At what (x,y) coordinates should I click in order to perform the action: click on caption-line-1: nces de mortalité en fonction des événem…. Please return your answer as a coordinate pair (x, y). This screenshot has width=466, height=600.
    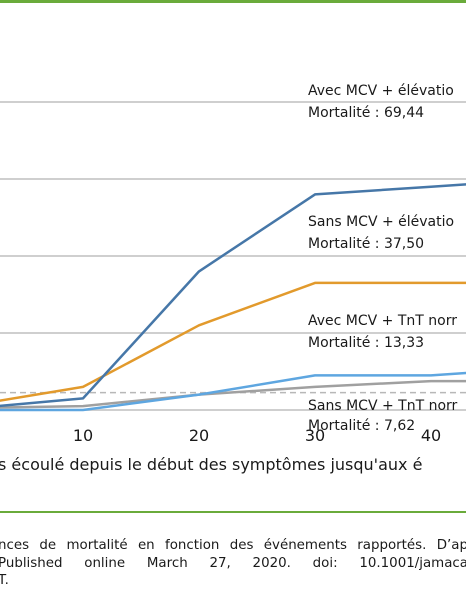
    Looking at the image, I should click on (233, 545).